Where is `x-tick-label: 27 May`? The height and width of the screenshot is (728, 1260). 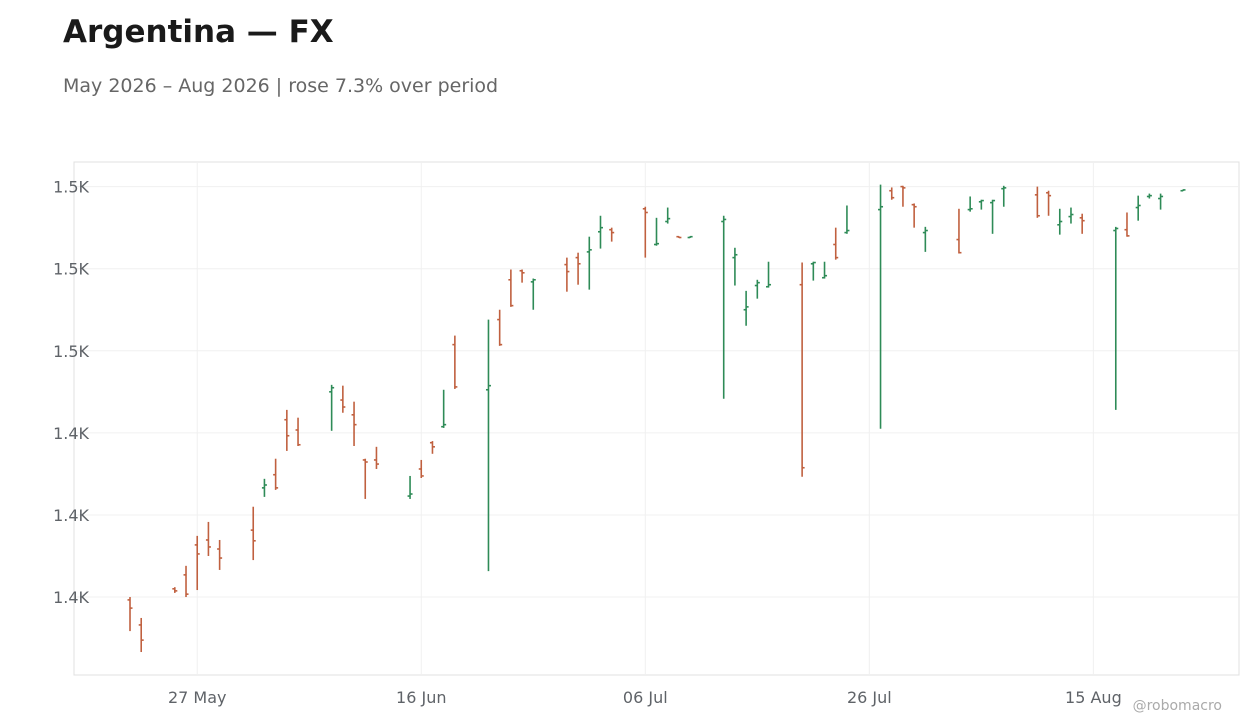
x-tick-label: 27 May is located at coordinates (197, 697).